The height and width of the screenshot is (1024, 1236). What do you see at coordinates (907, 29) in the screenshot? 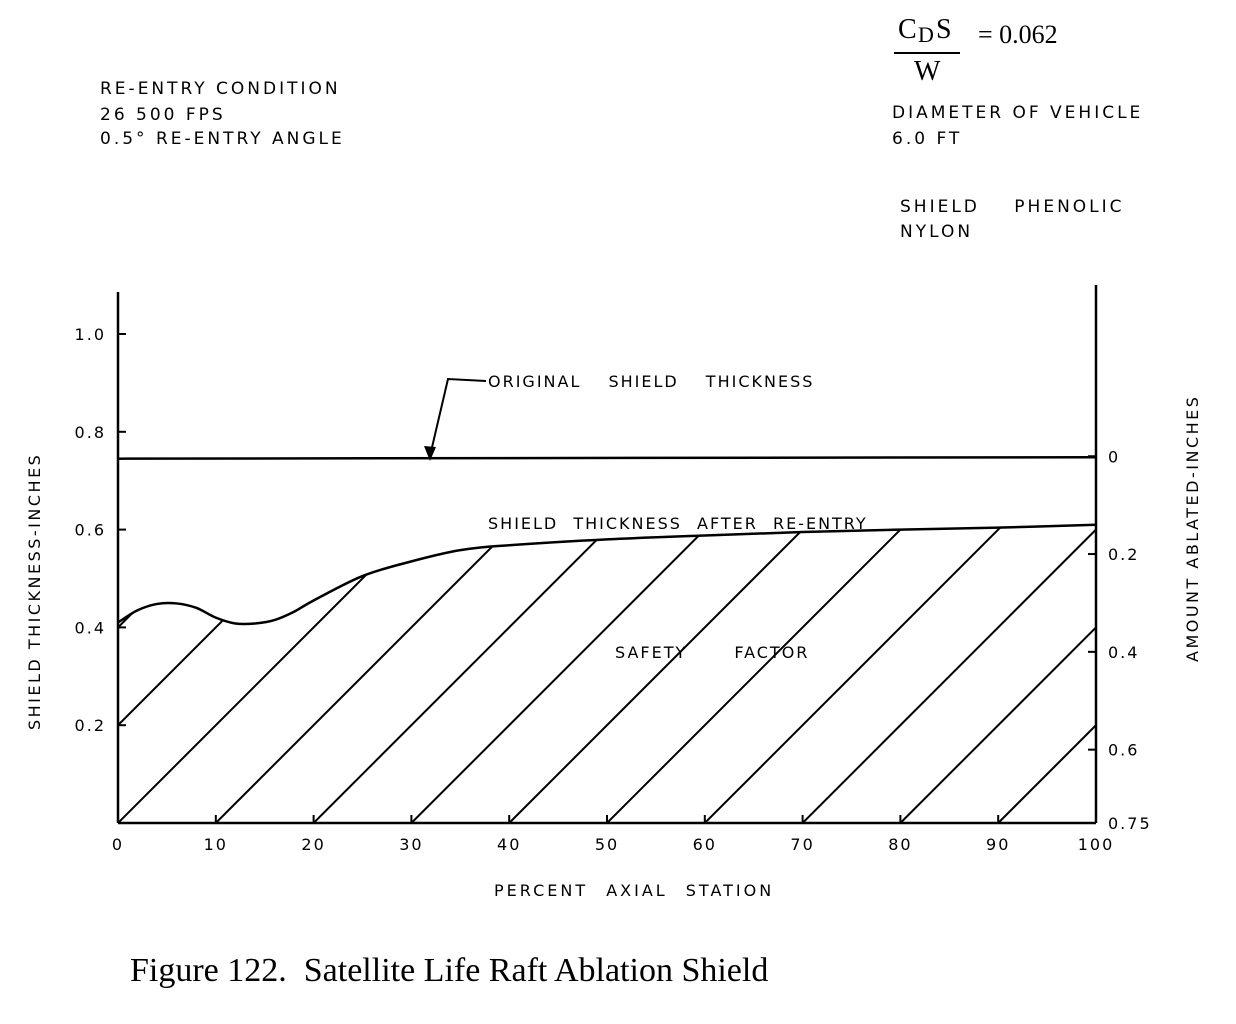
I see `formula-numerator-c: C` at bounding box center [907, 29].